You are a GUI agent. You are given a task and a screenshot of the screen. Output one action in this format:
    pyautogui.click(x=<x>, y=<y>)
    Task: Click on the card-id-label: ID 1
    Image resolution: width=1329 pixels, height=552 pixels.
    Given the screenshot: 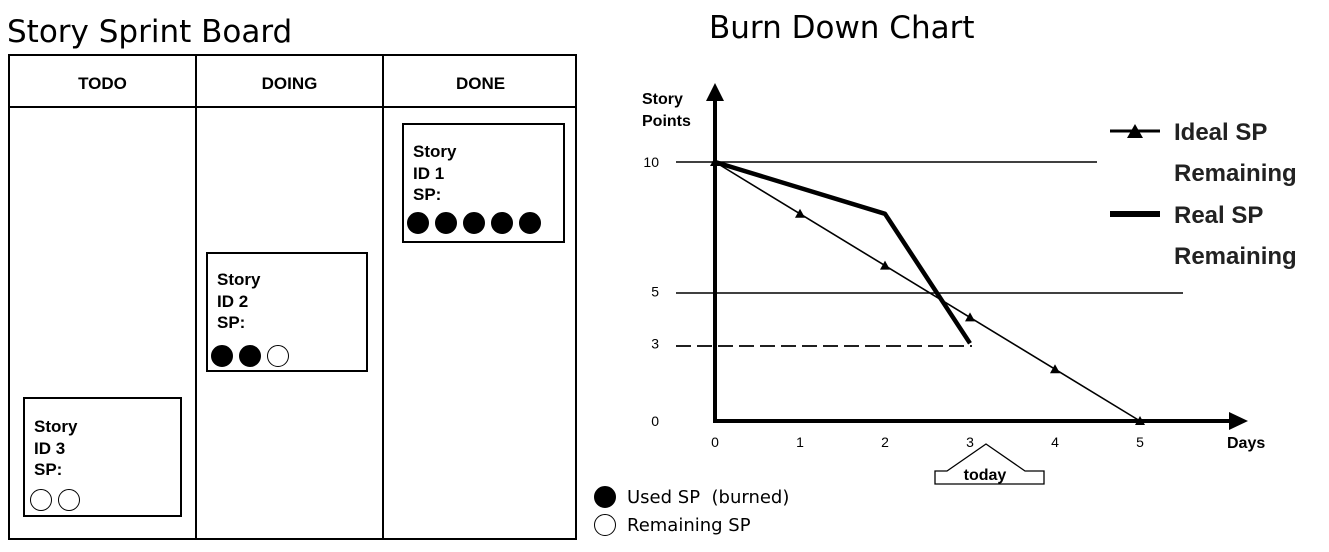 What is the action you would take?
    pyautogui.click(x=429, y=173)
    